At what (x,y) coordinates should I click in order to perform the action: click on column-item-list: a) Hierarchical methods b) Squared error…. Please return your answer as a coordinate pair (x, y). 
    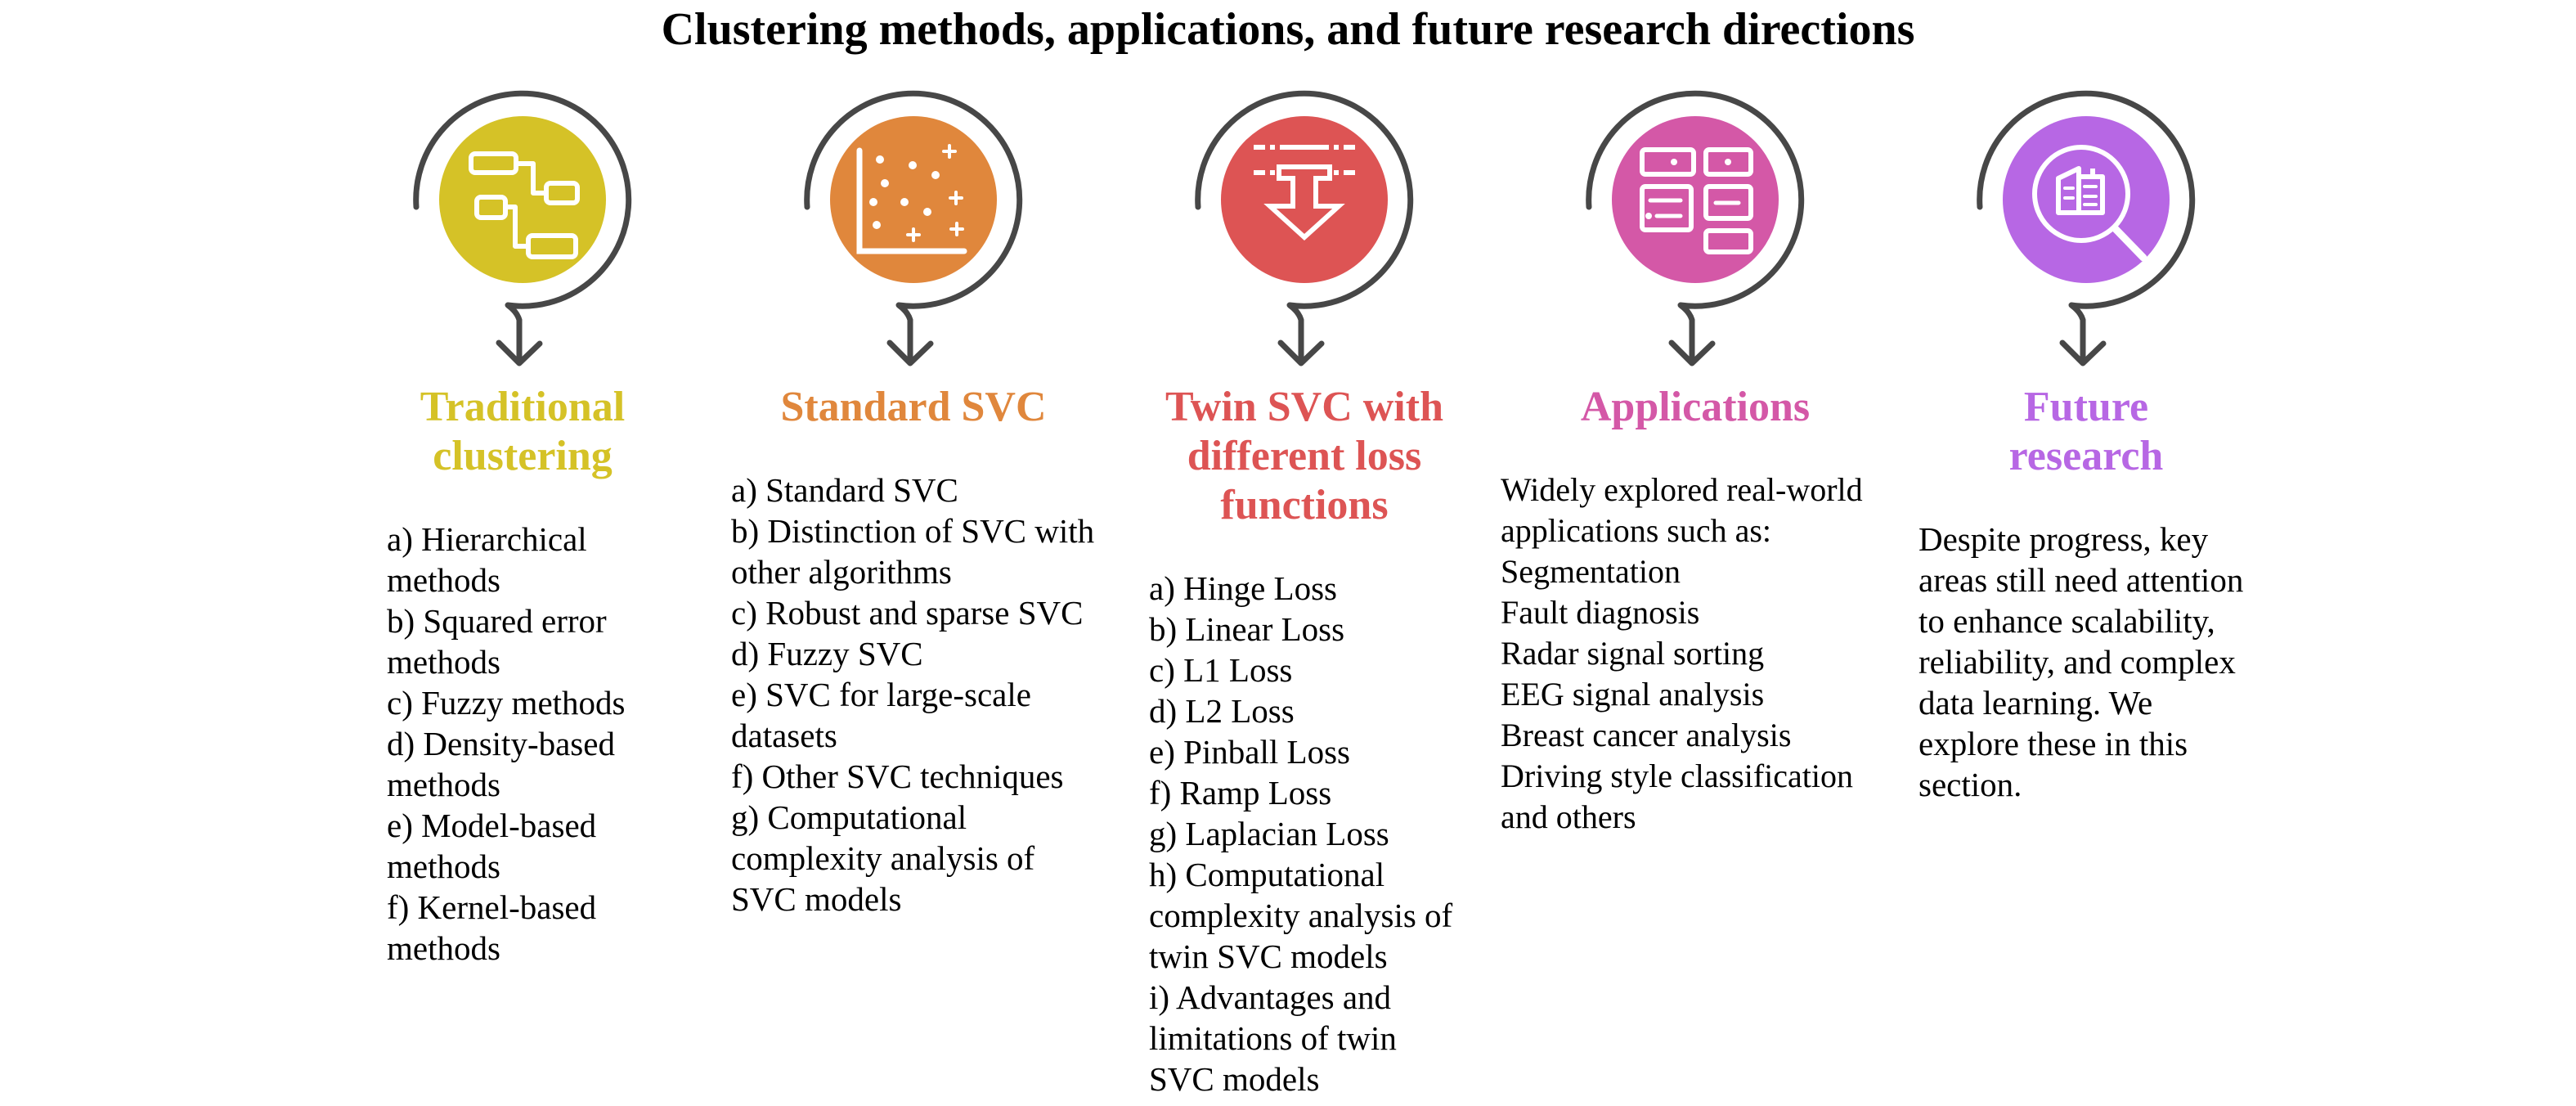
    Looking at the image, I should click on (506, 744).